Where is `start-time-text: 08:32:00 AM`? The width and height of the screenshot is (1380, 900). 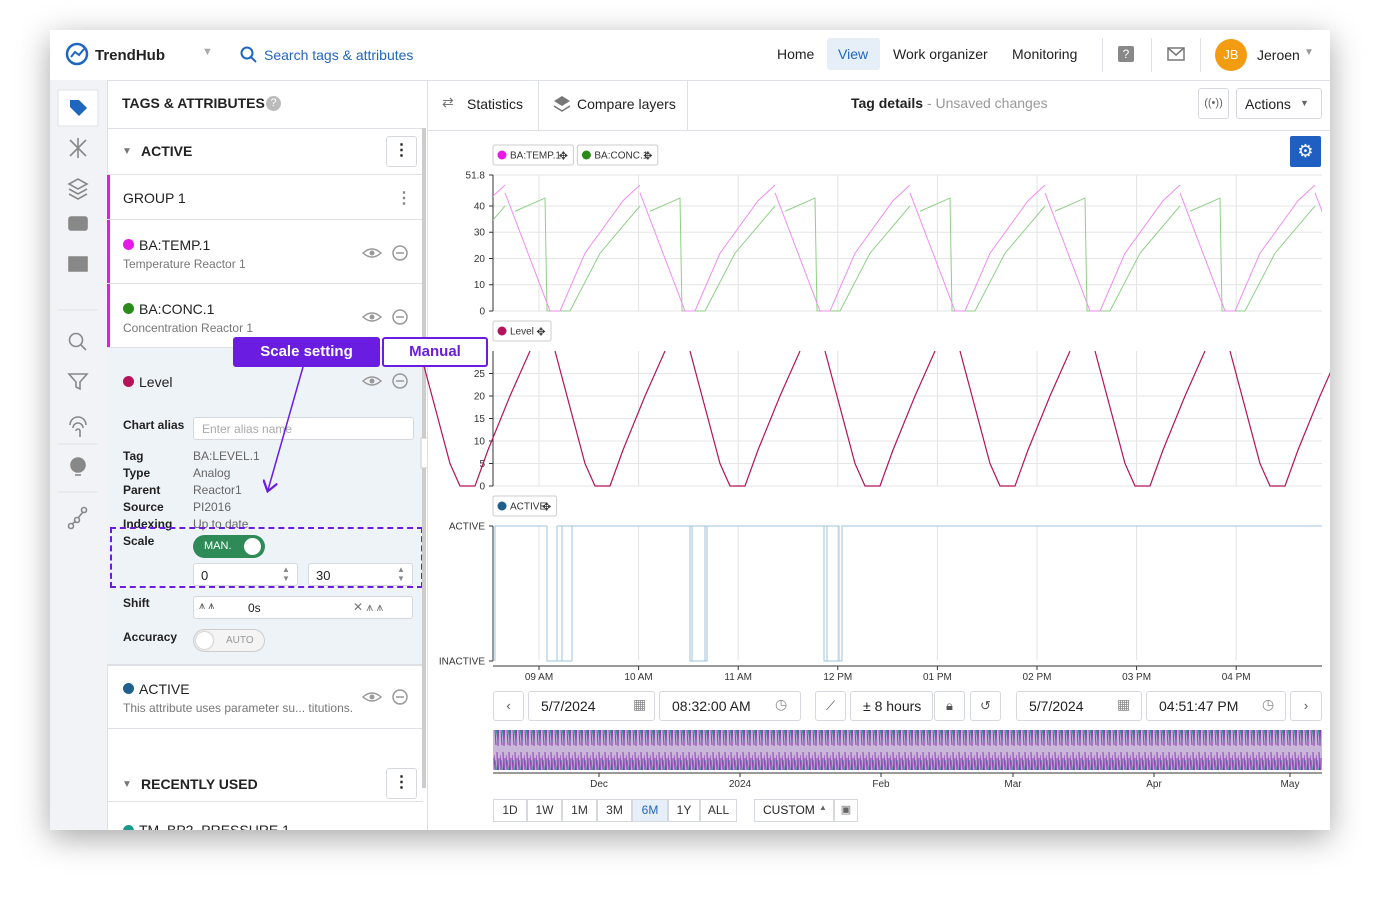 start-time-text: 08:32:00 AM is located at coordinates (711, 706).